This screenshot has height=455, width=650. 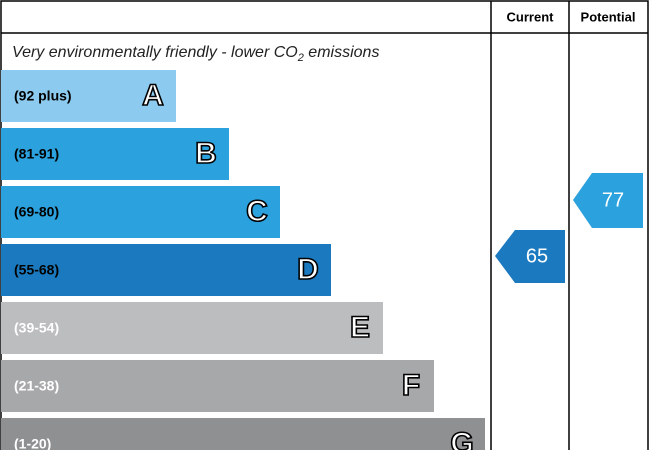 What do you see at coordinates (155, 52) in the screenshot?
I see `label-text: Very environmentally friendly - lower CO` at bounding box center [155, 52].